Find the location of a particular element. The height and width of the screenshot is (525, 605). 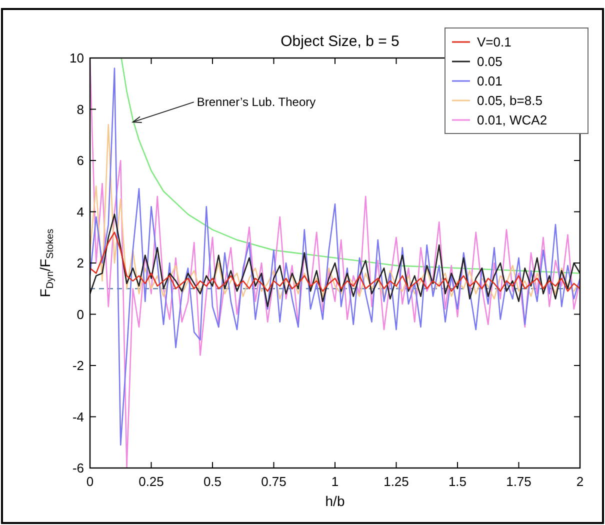

x-tick-label: 1.75 is located at coordinates (519, 481).